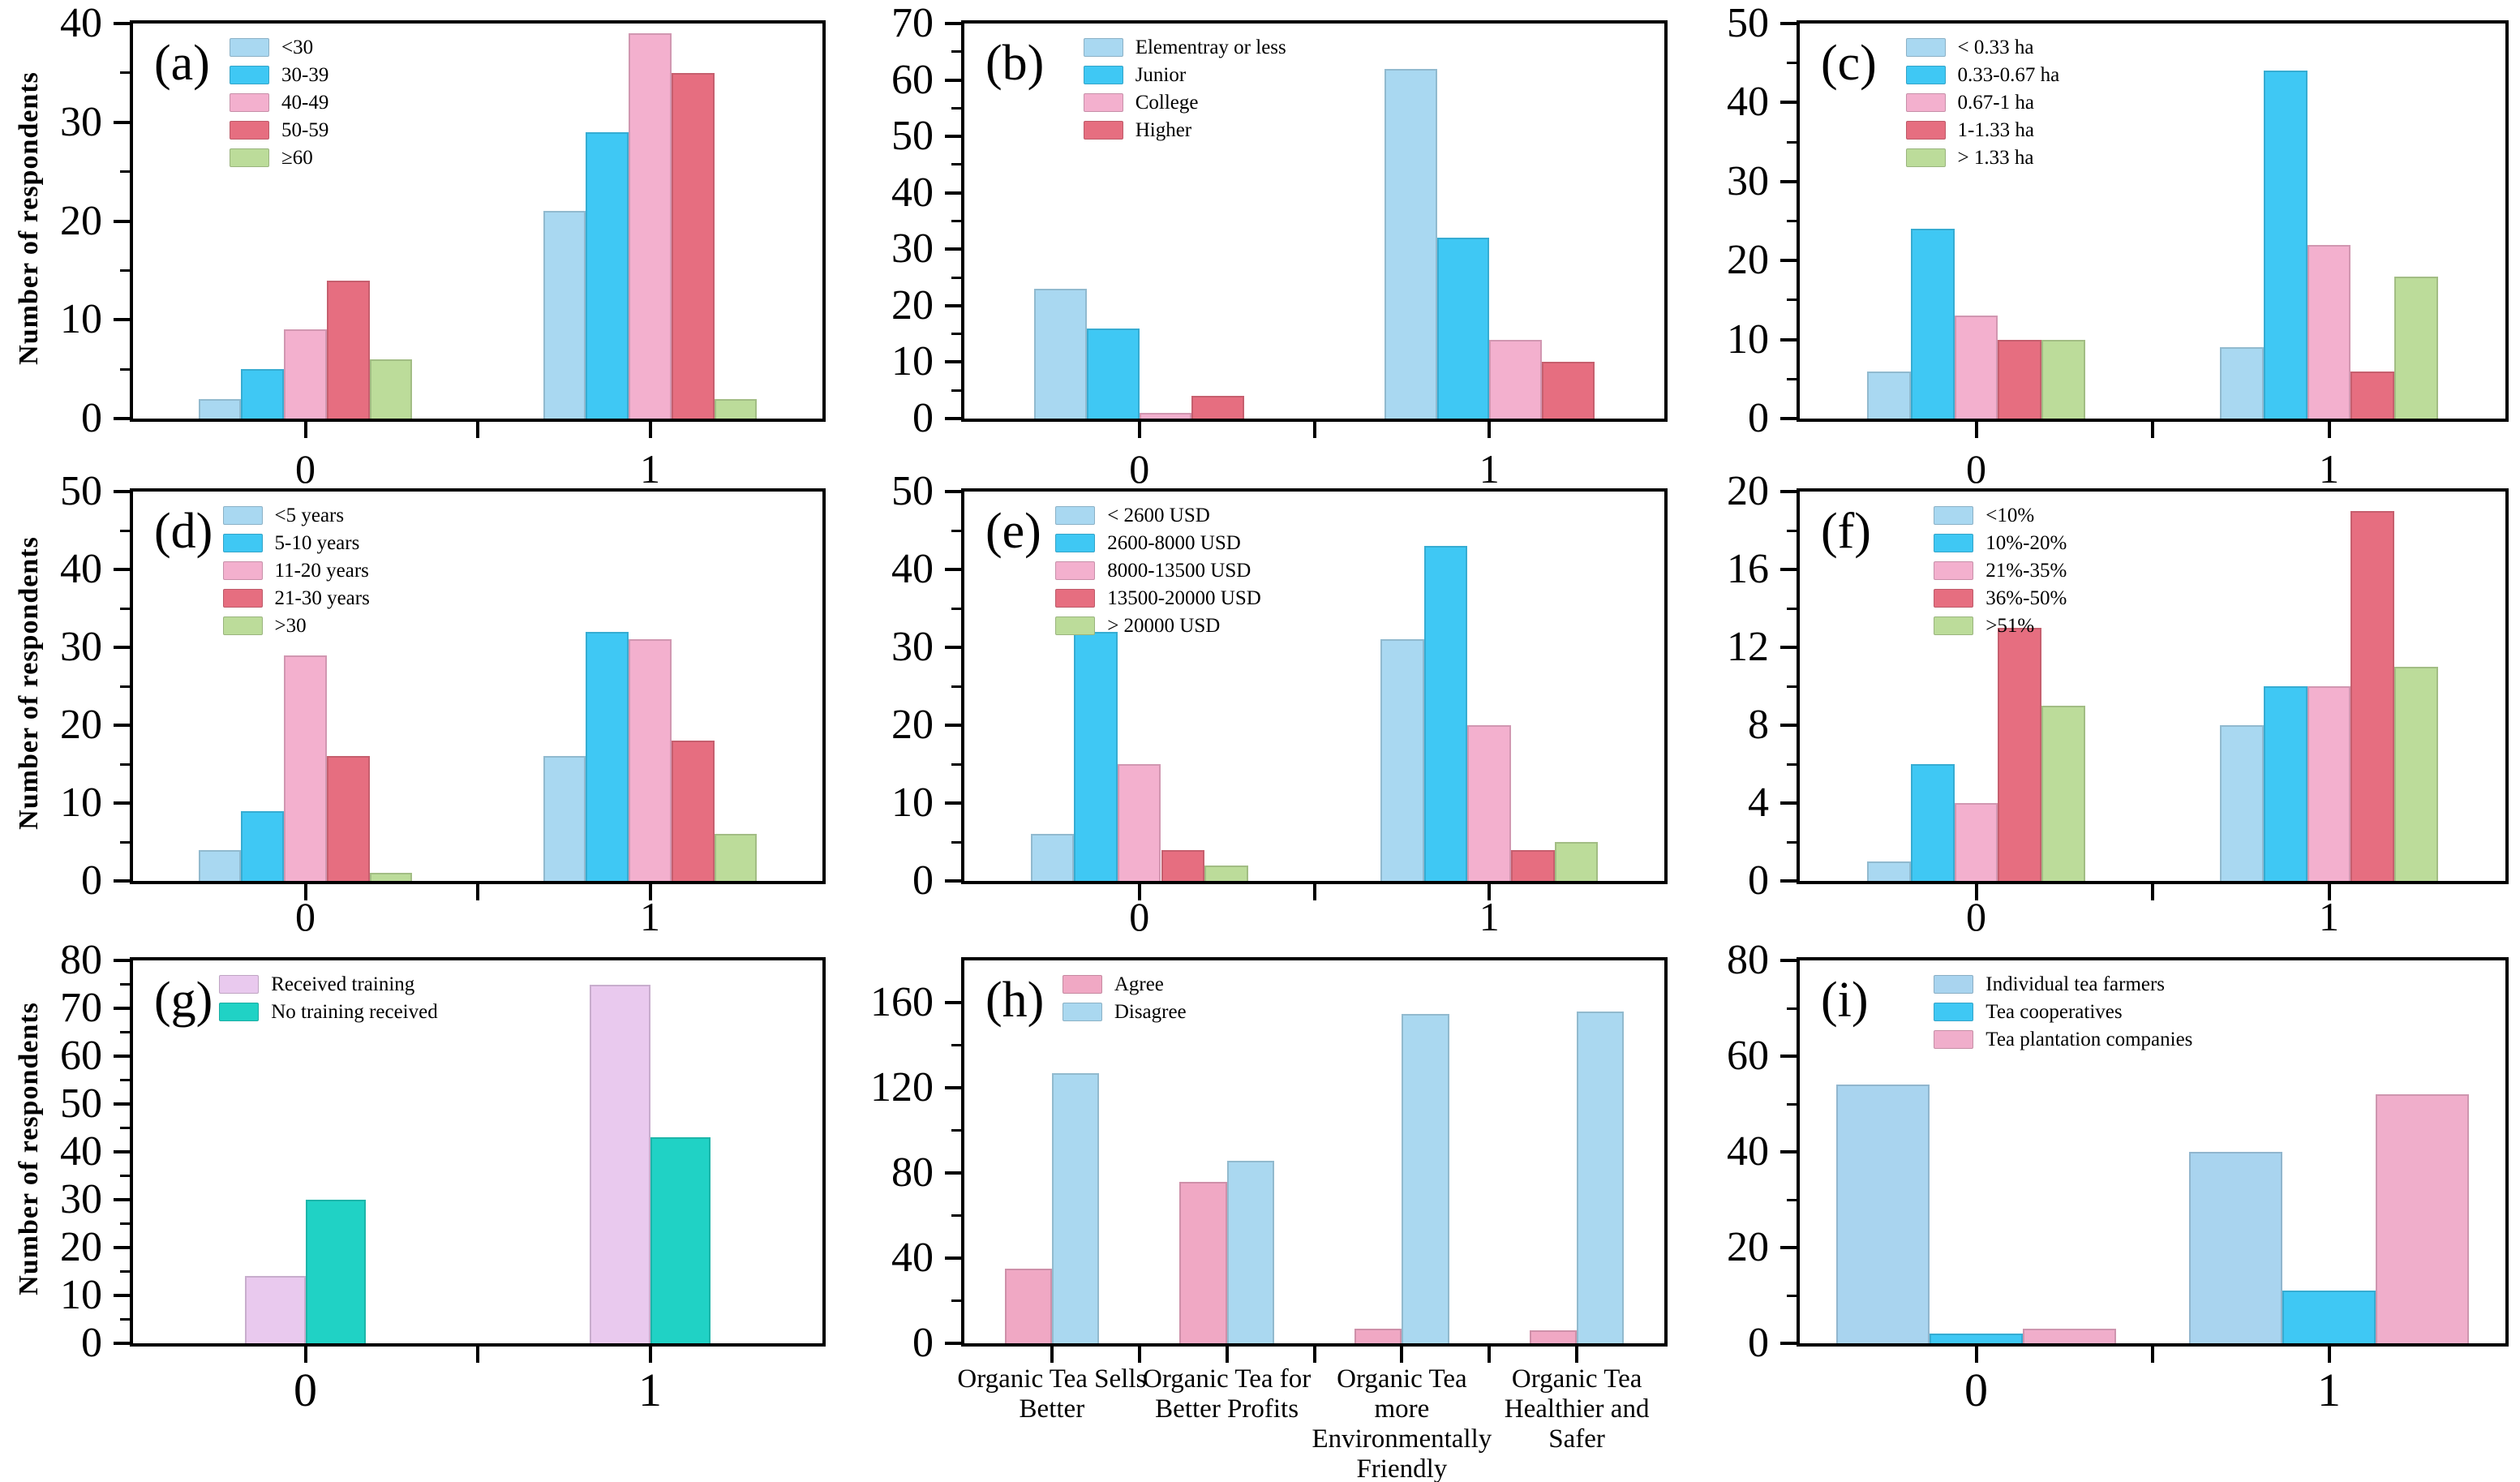 This screenshot has width=2520, height=1482. Describe the element at coordinates (477, 892) in the screenshot. I see `x-tick-minor` at that location.